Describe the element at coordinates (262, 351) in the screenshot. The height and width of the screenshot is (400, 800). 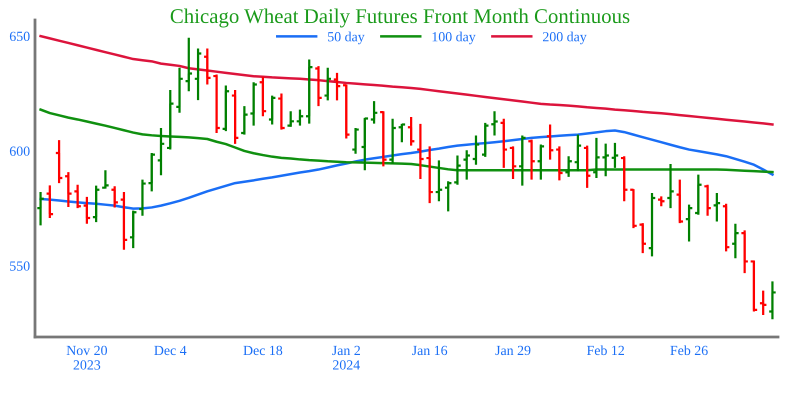
I see `x-tick-label: Dec 18` at that location.